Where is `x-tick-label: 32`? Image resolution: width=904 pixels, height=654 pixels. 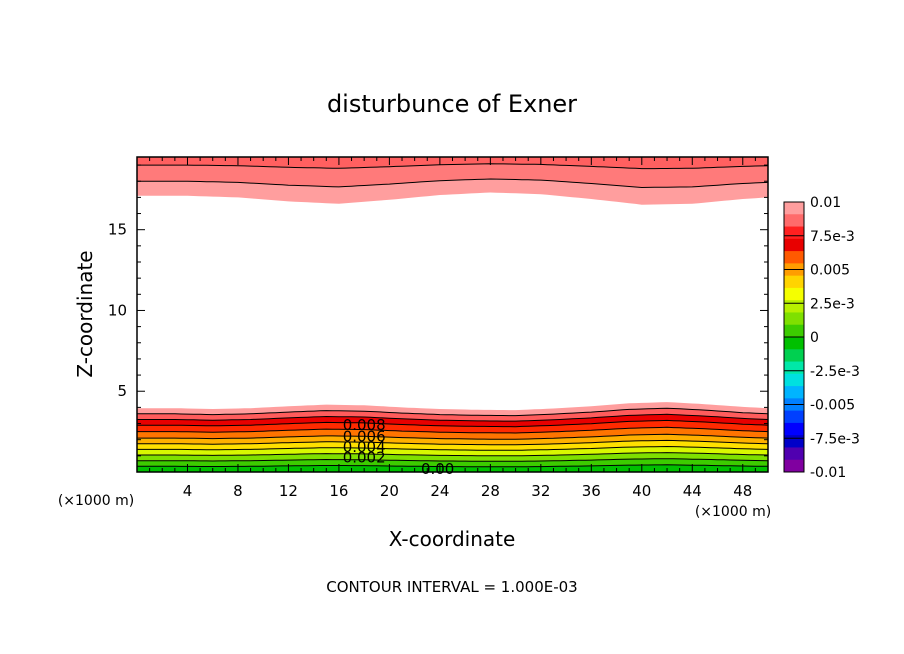
x-tick-label: 32 is located at coordinates (540, 491).